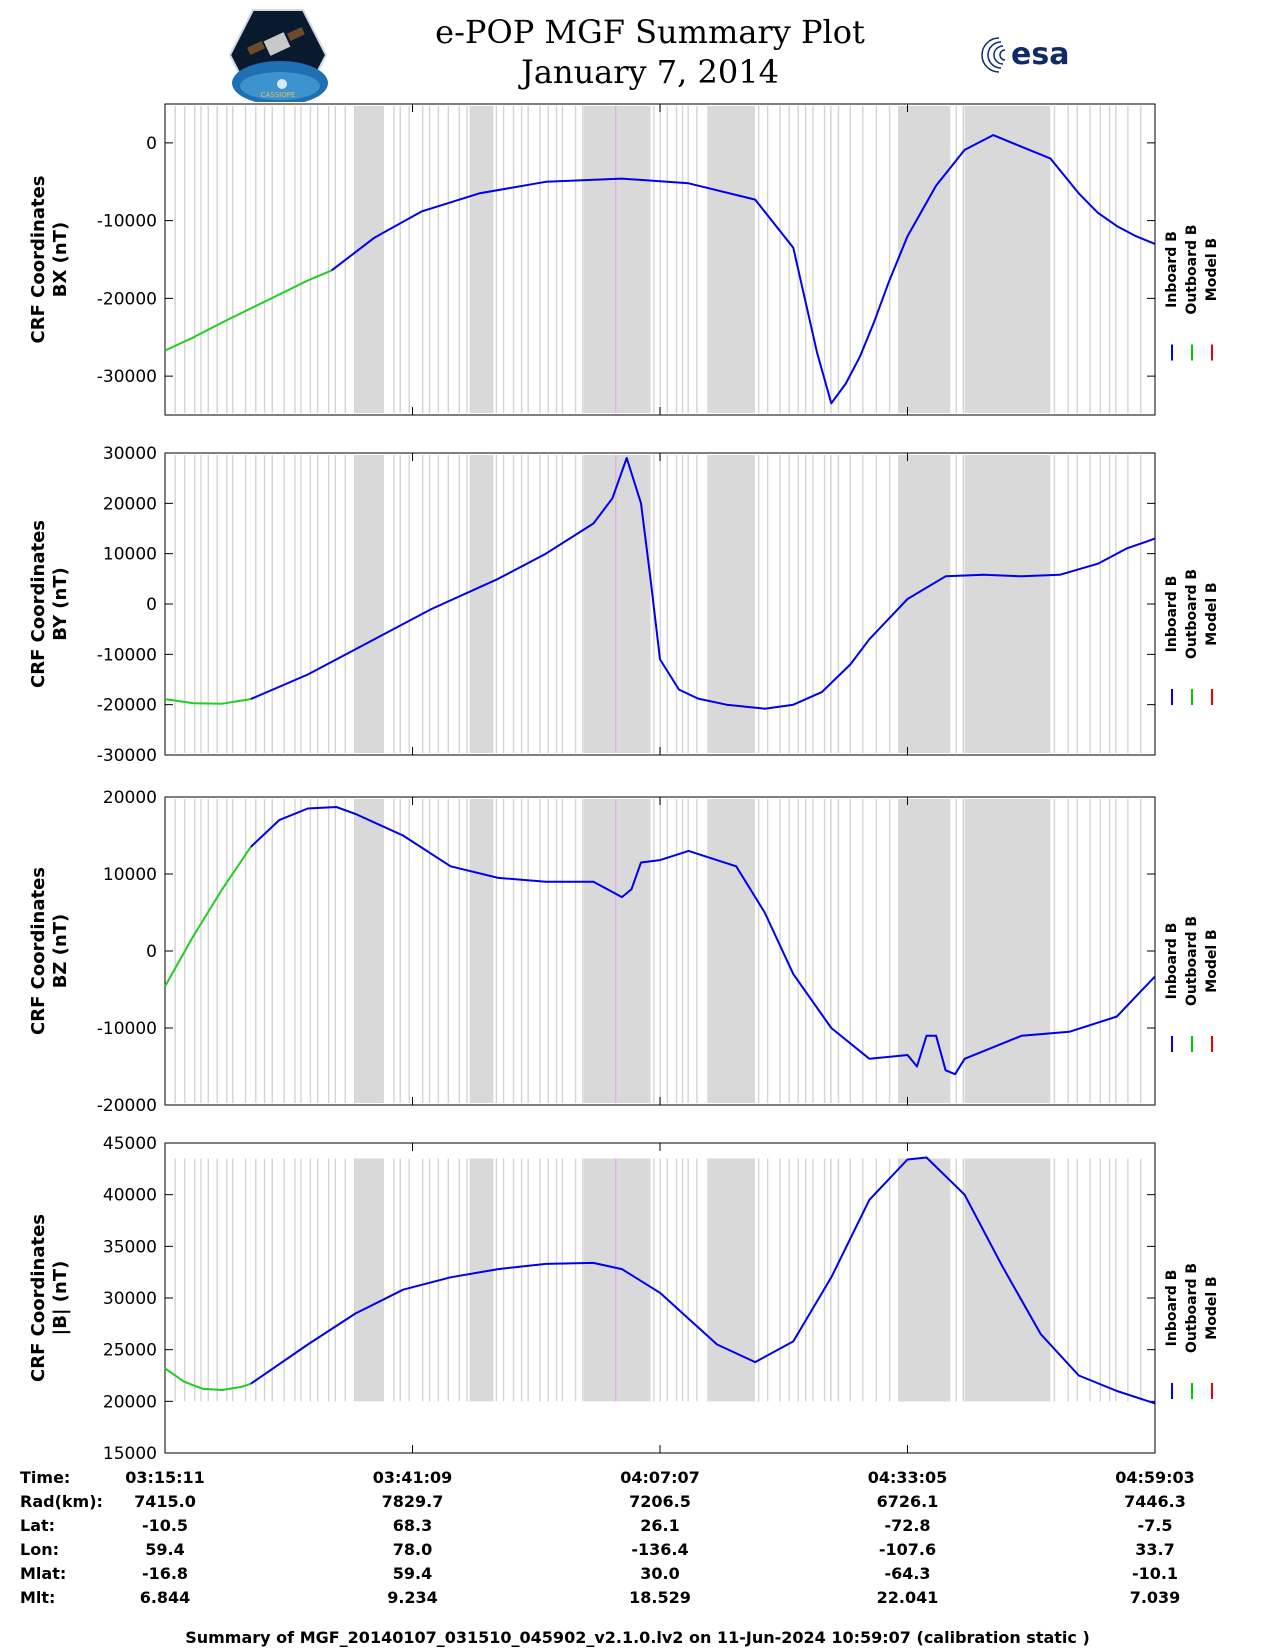 The image size is (1275, 1650). What do you see at coordinates (127, 756) in the screenshot?
I see `y-tick-label: -30000` at bounding box center [127, 756].